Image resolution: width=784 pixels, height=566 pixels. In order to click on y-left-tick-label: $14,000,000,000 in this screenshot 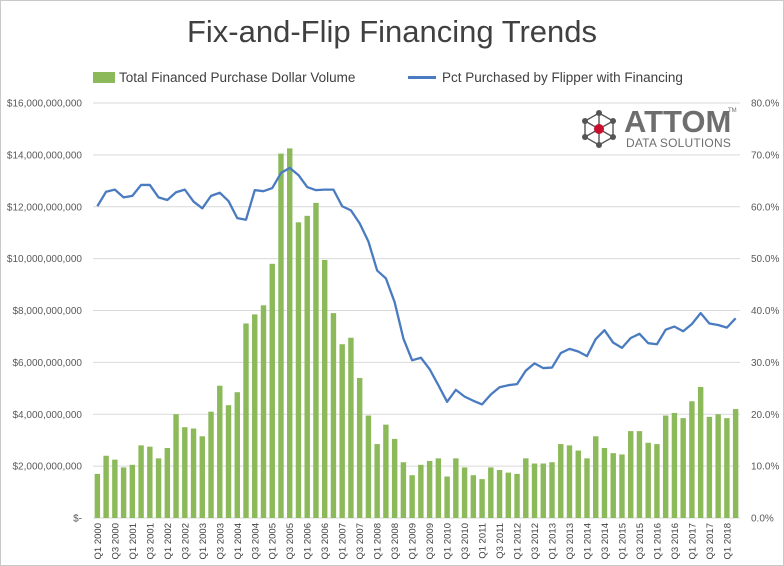, I will do `click(45, 155)`.